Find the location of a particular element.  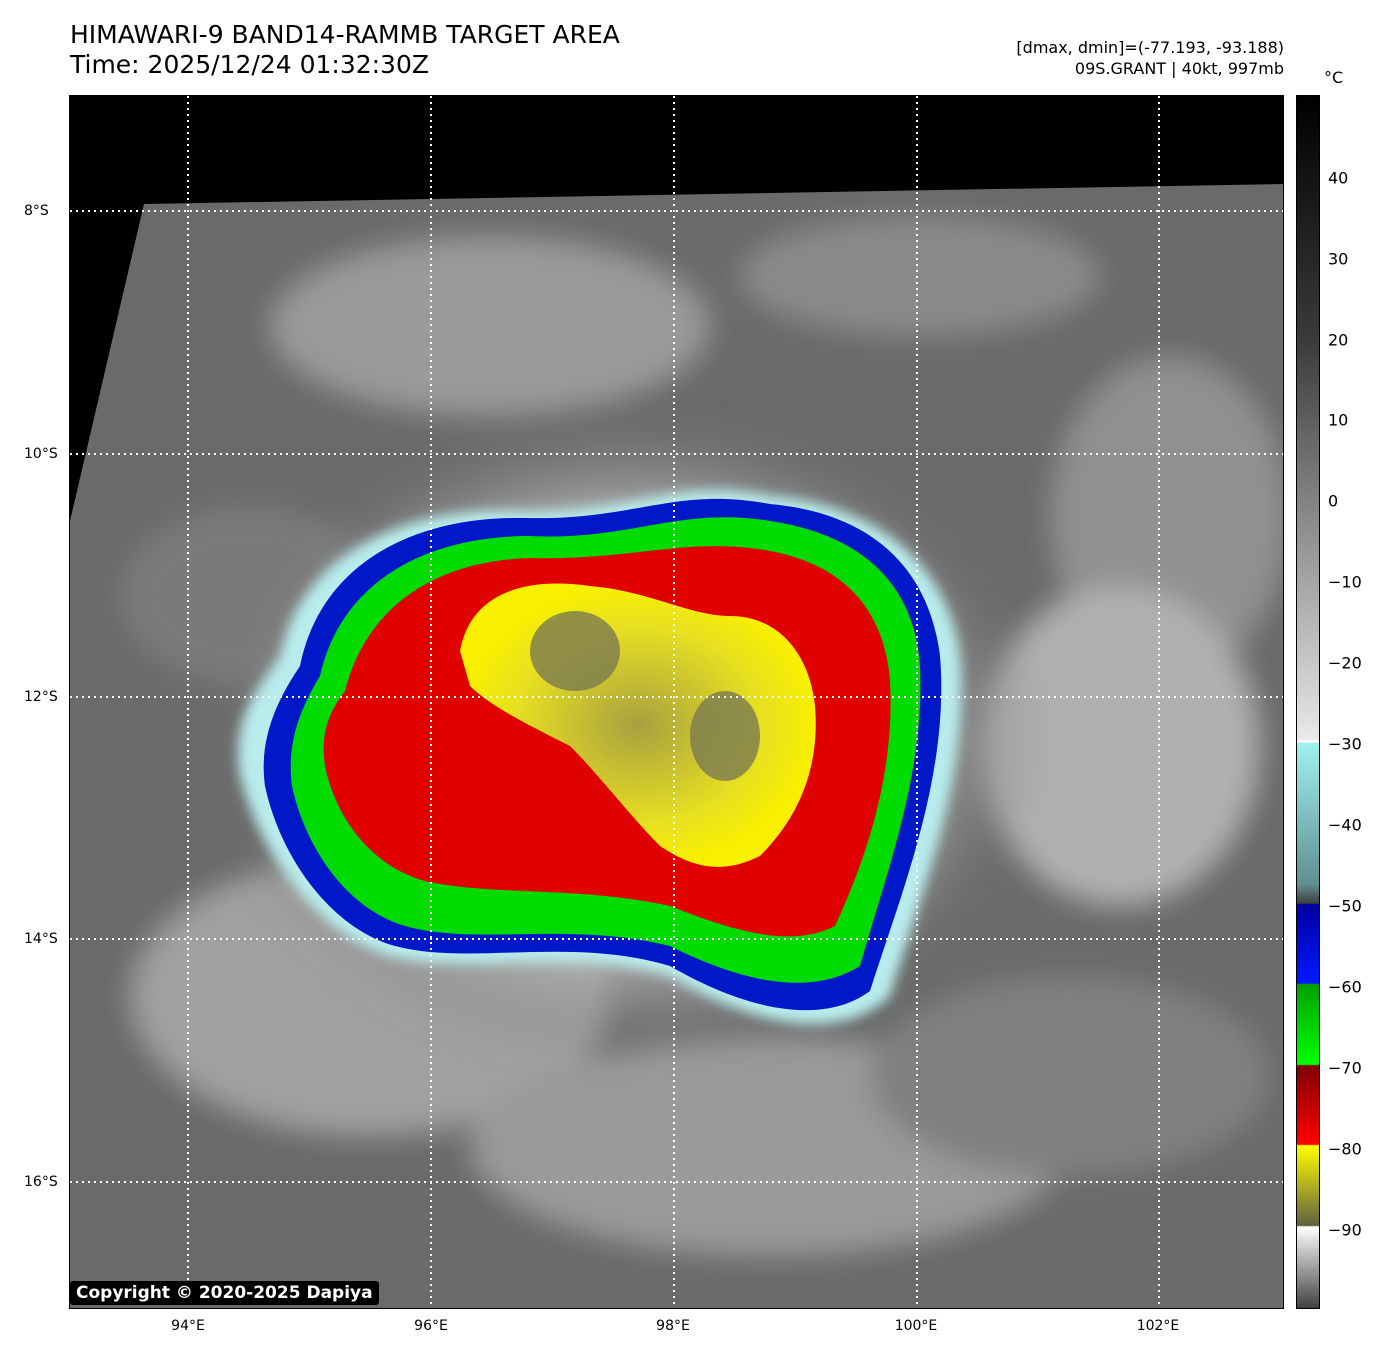

lat-tick-label: 14°S is located at coordinates (41, 939).